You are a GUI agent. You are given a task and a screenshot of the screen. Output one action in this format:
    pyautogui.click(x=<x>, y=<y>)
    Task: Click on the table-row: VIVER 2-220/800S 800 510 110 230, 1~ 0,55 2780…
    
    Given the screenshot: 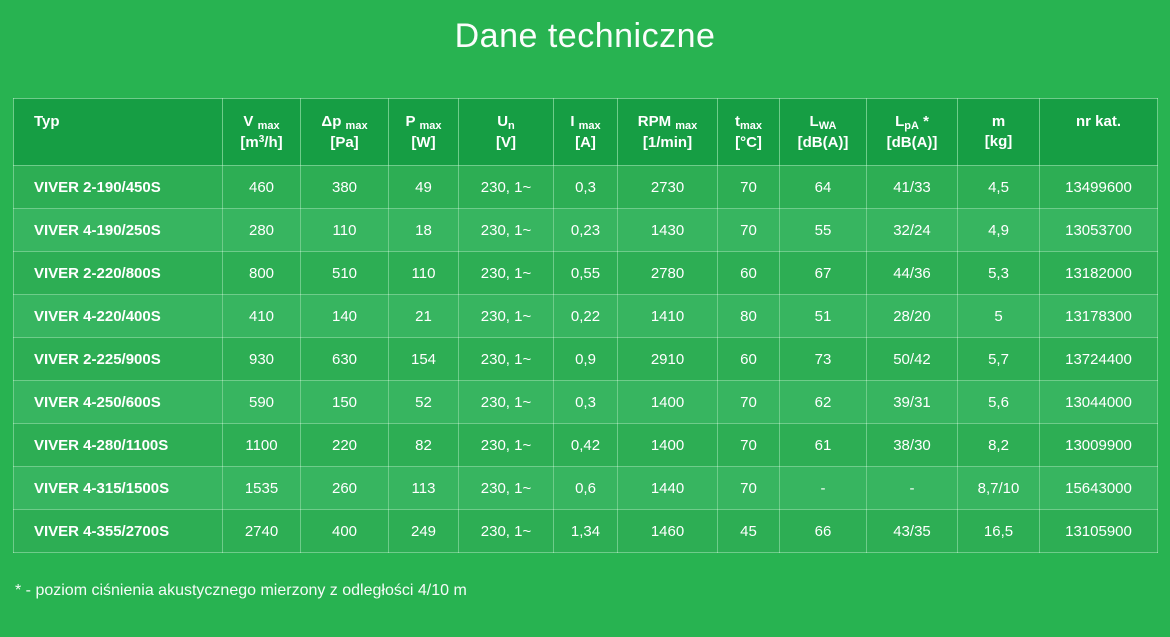 What is the action you would take?
    pyautogui.click(x=585, y=273)
    